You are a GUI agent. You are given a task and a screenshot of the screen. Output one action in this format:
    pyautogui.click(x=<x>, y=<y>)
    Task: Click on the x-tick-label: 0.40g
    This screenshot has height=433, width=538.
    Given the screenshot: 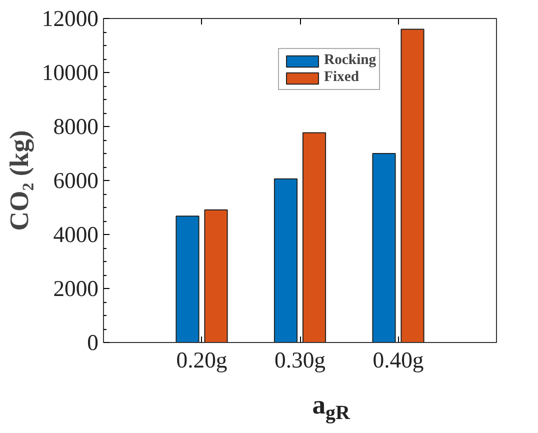 What is the action you would take?
    pyautogui.click(x=398, y=360)
    